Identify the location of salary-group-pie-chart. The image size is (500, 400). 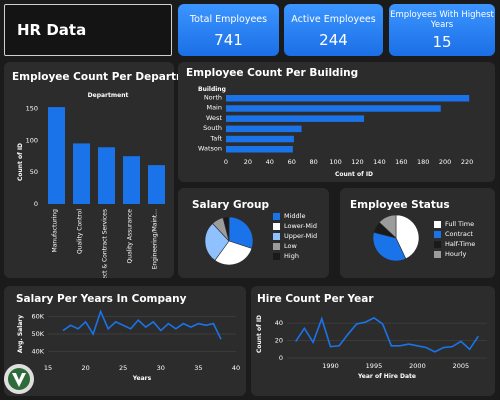
(253, 233).